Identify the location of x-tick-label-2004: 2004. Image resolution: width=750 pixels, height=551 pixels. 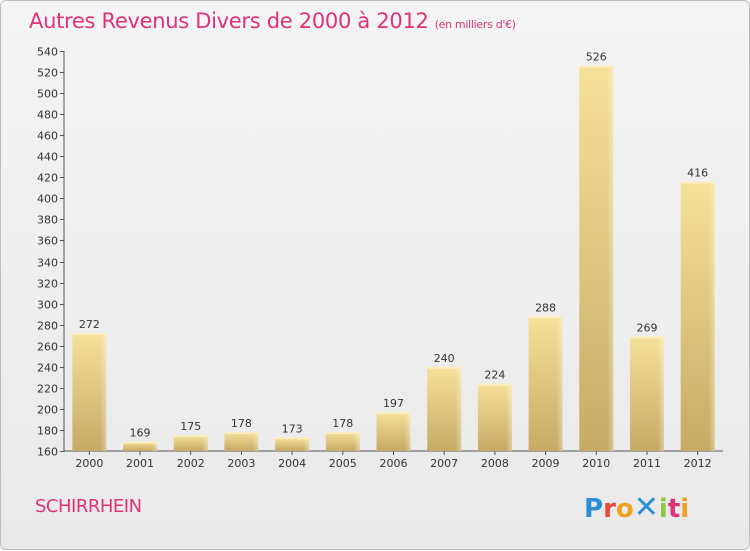
(292, 463).